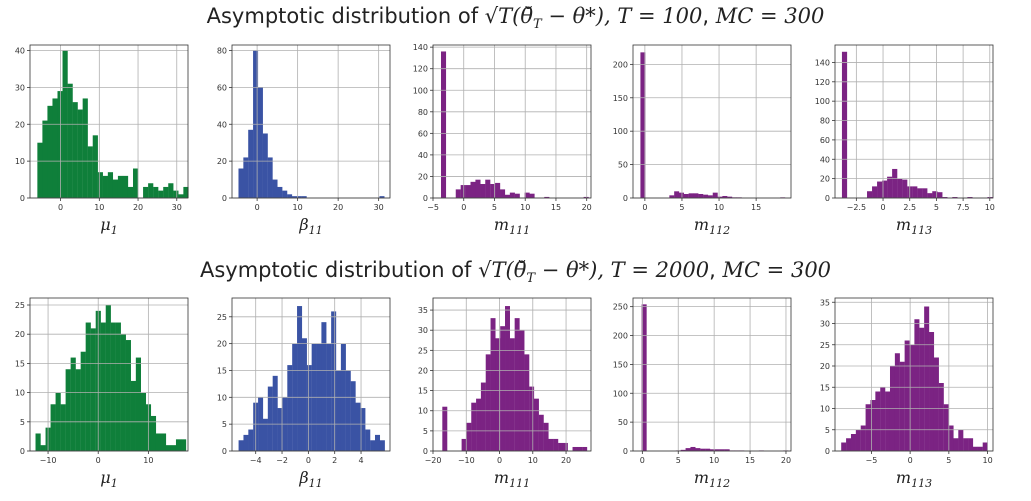 The width and height of the screenshot is (1031, 501). I want to click on x-tick-label: 5, so click(936, 207).